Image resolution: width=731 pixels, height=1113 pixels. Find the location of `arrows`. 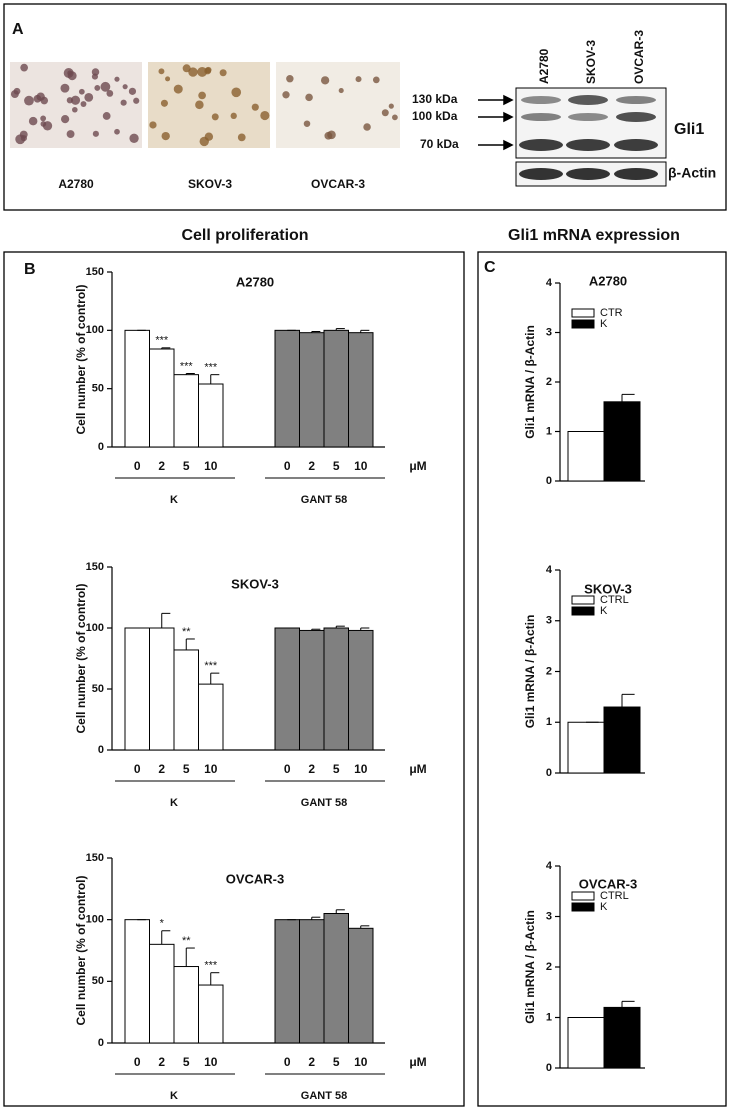

arrows is located at coordinates (496, 122).